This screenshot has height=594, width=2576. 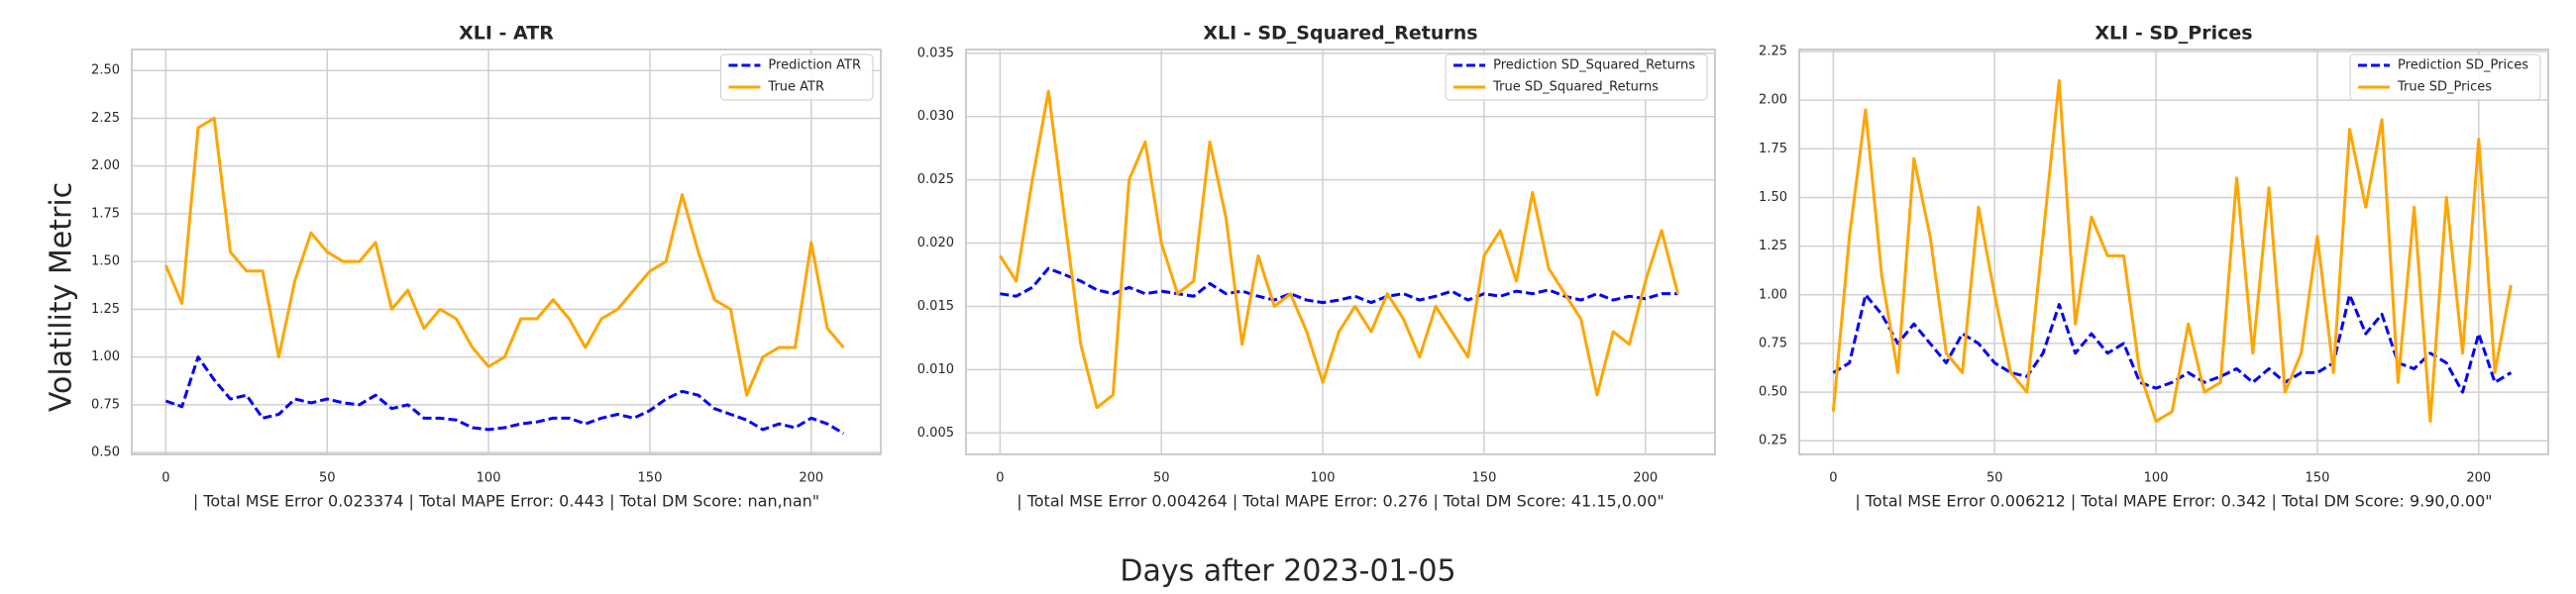 What do you see at coordinates (936, 370) in the screenshot?
I see `y-tick-label: 0.010` at bounding box center [936, 370].